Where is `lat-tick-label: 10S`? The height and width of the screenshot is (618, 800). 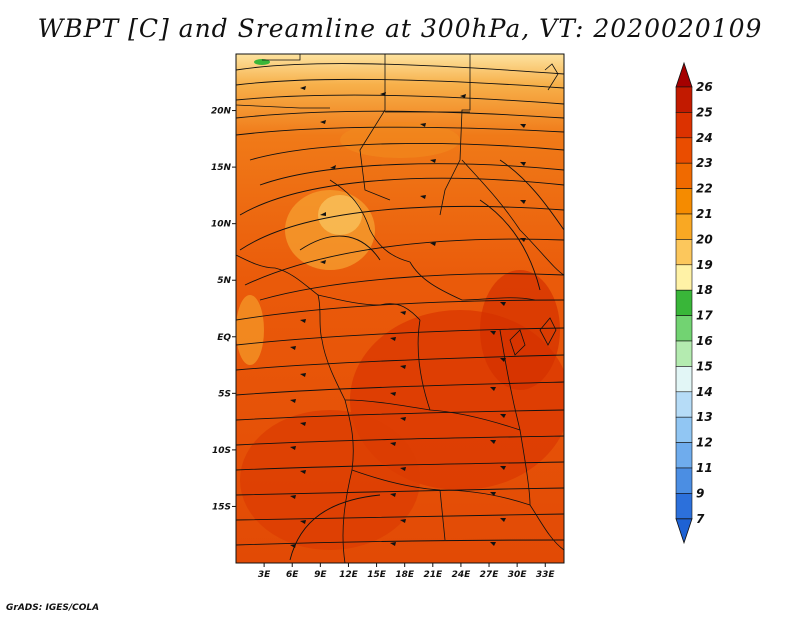
lat-tick-label: 10S is located at coordinates (221, 451).